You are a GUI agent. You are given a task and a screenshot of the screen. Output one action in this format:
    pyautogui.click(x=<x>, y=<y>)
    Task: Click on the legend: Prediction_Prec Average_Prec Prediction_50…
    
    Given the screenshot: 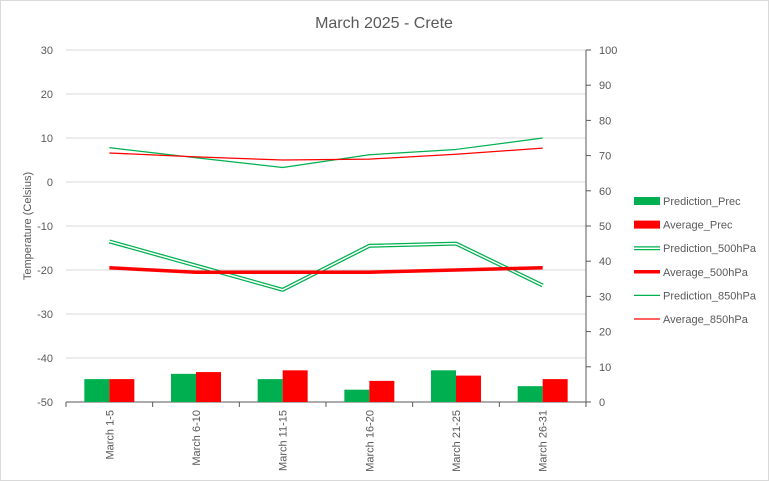 What is the action you would take?
    pyautogui.click(x=695, y=261)
    